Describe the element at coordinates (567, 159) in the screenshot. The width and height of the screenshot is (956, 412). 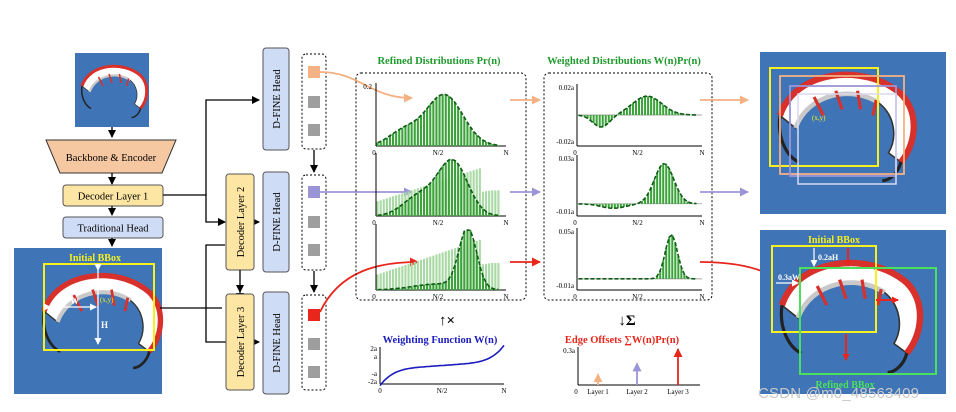
I see `w-top-tick: 0.03a` at that location.